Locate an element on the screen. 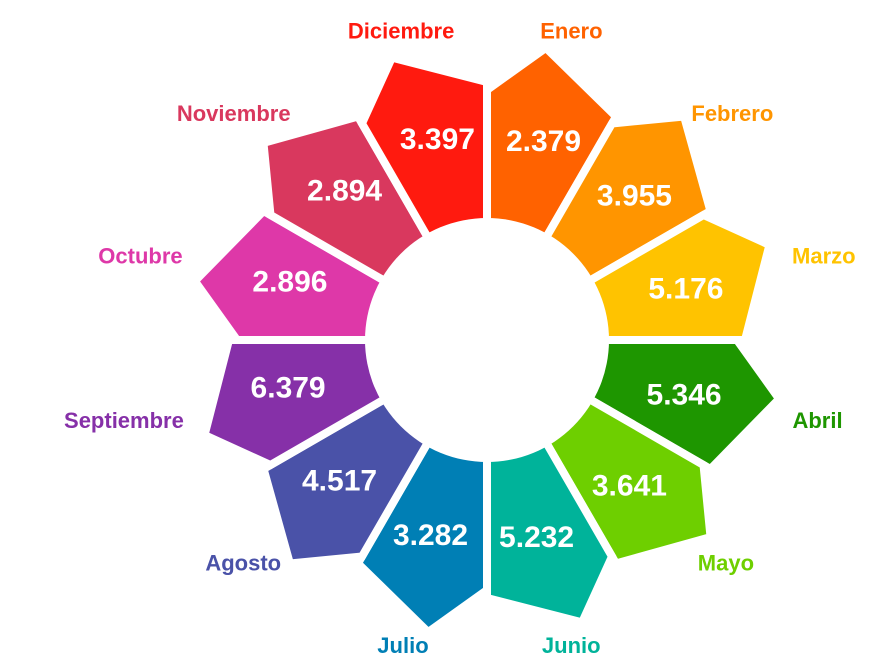 This screenshot has height=667, width=886. value-label: 3.282 is located at coordinates (430, 535).